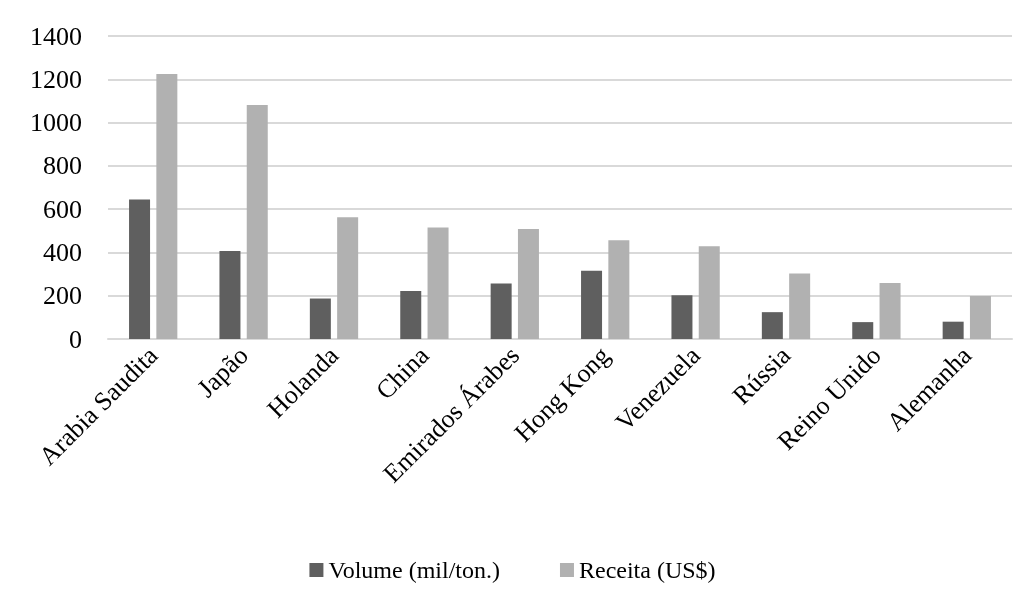 The width and height of the screenshot is (1025, 605). I want to click on y-tick-label: 1200, so click(56, 79).